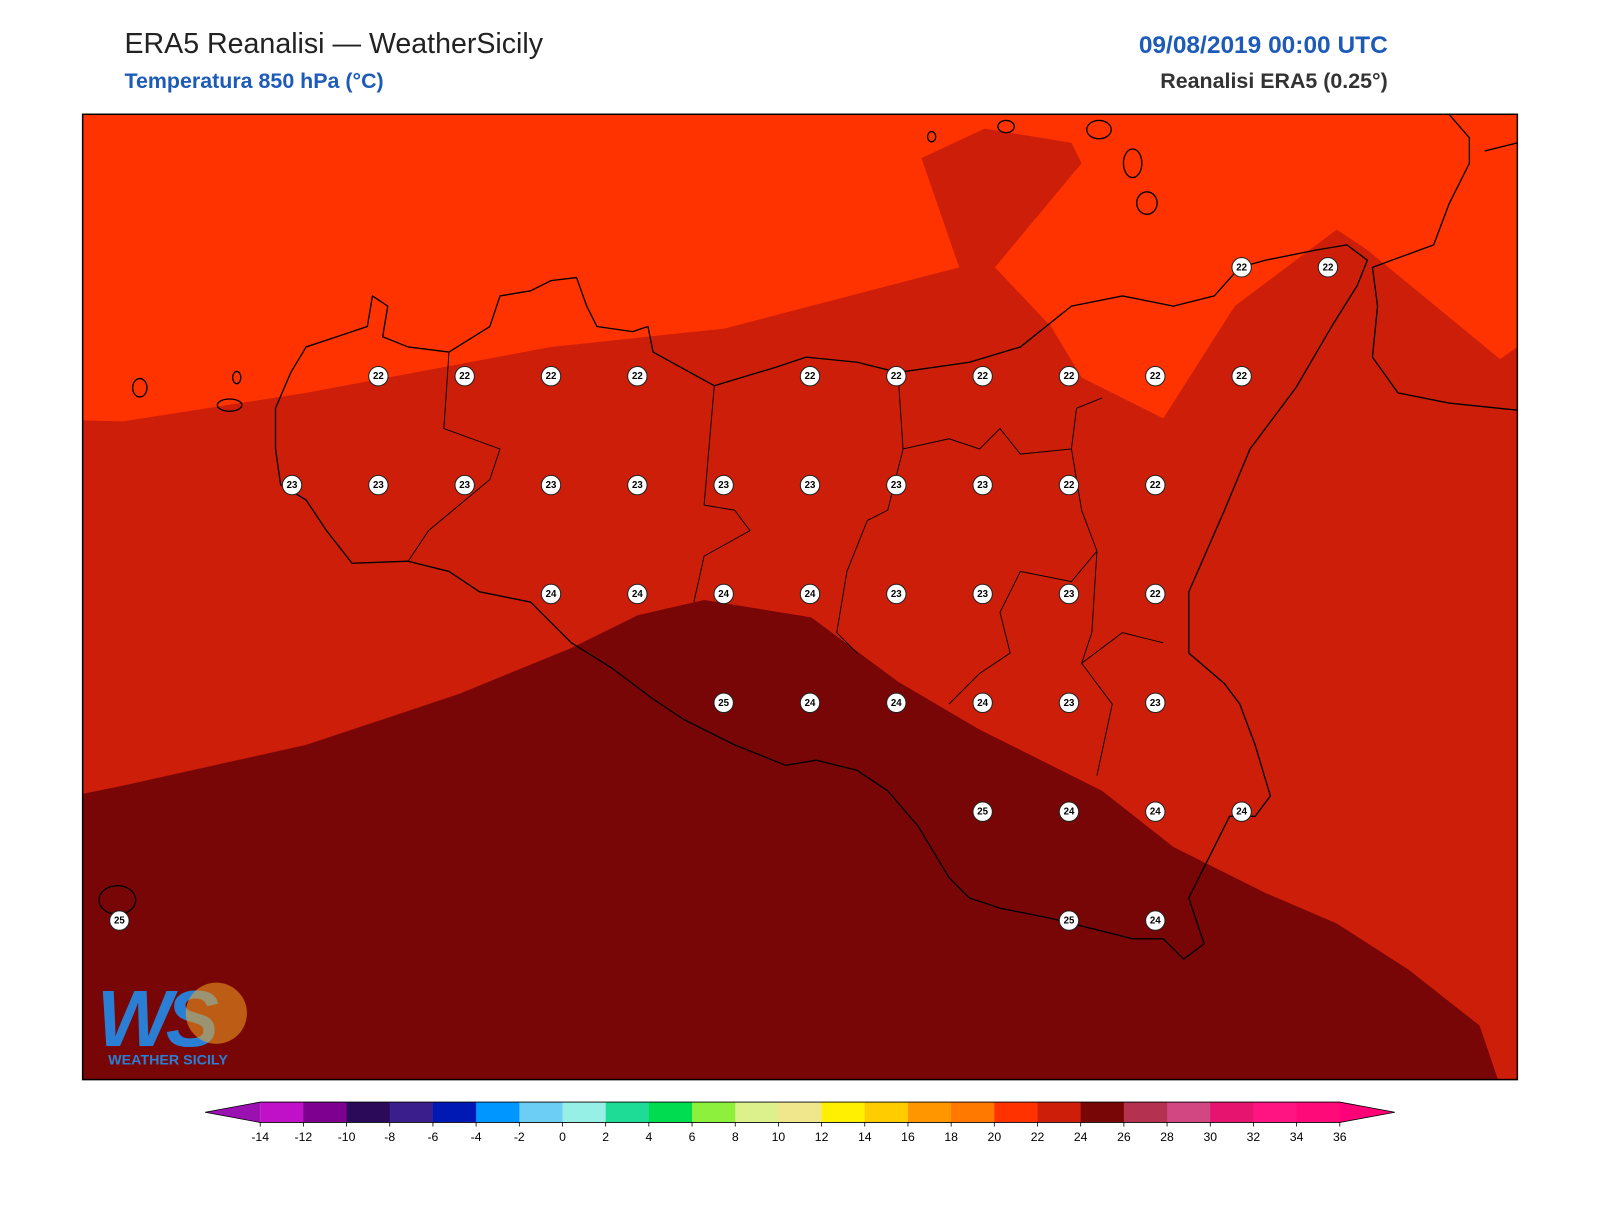 This screenshot has height=1205, width=1600. What do you see at coordinates (779, 1137) in the screenshot?
I see `colorbar-tick-label: 10` at bounding box center [779, 1137].